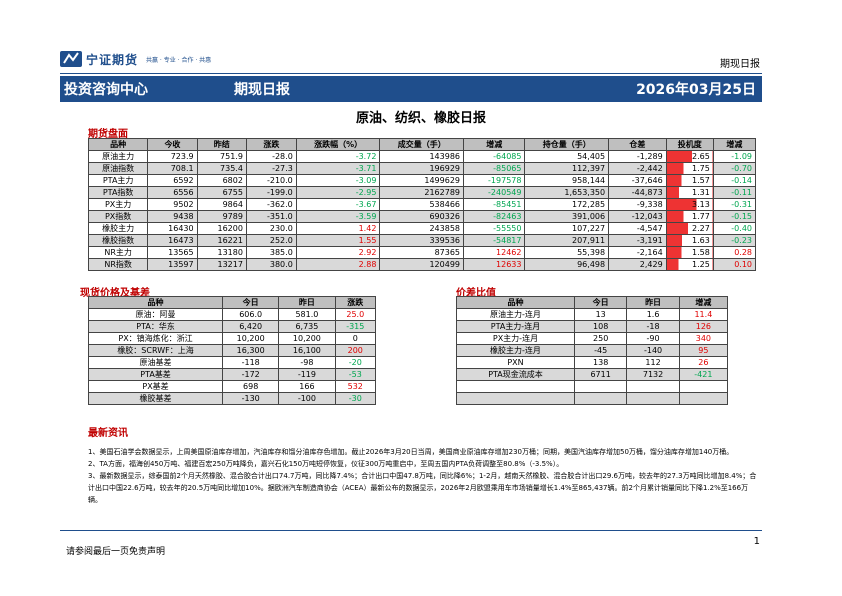 The image size is (842, 596). What do you see at coordinates (515, 338) in the screenshot?
I see `table-cell: PX主力-连月` at bounding box center [515, 338].